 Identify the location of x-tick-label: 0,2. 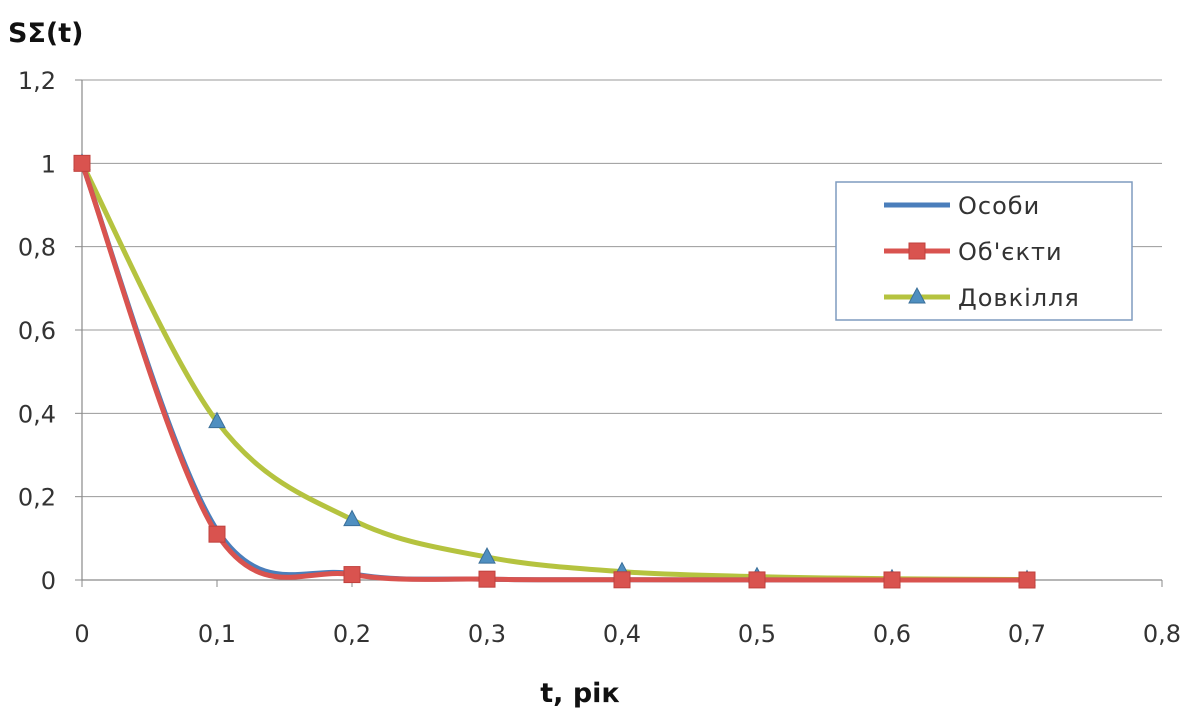
(352, 634).